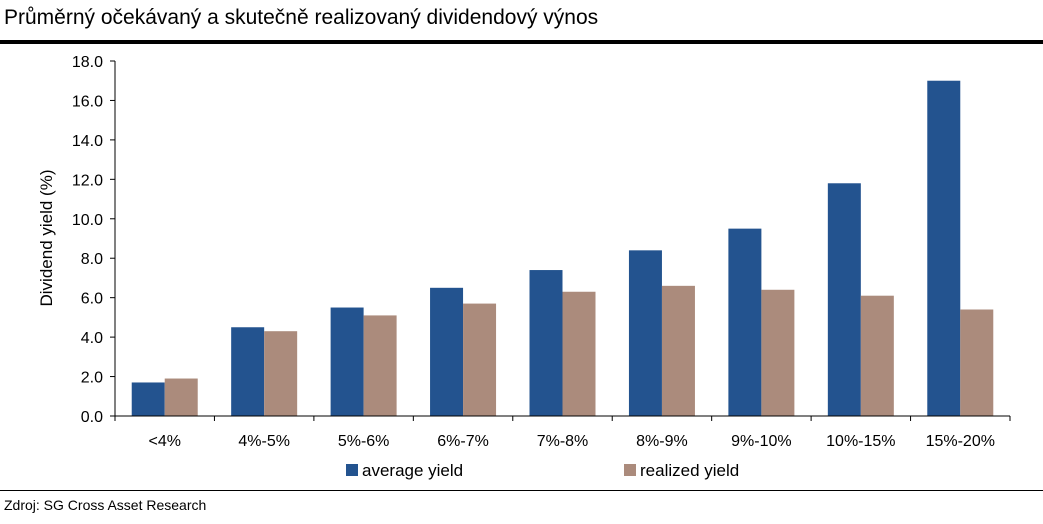  What do you see at coordinates (93, 240) in the screenshot?
I see `y-ticks-group: 0.0 2.0 4.0 6.0 8.0 10.0 12.0 14.0 16.0 18.0` at bounding box center [93, 240].